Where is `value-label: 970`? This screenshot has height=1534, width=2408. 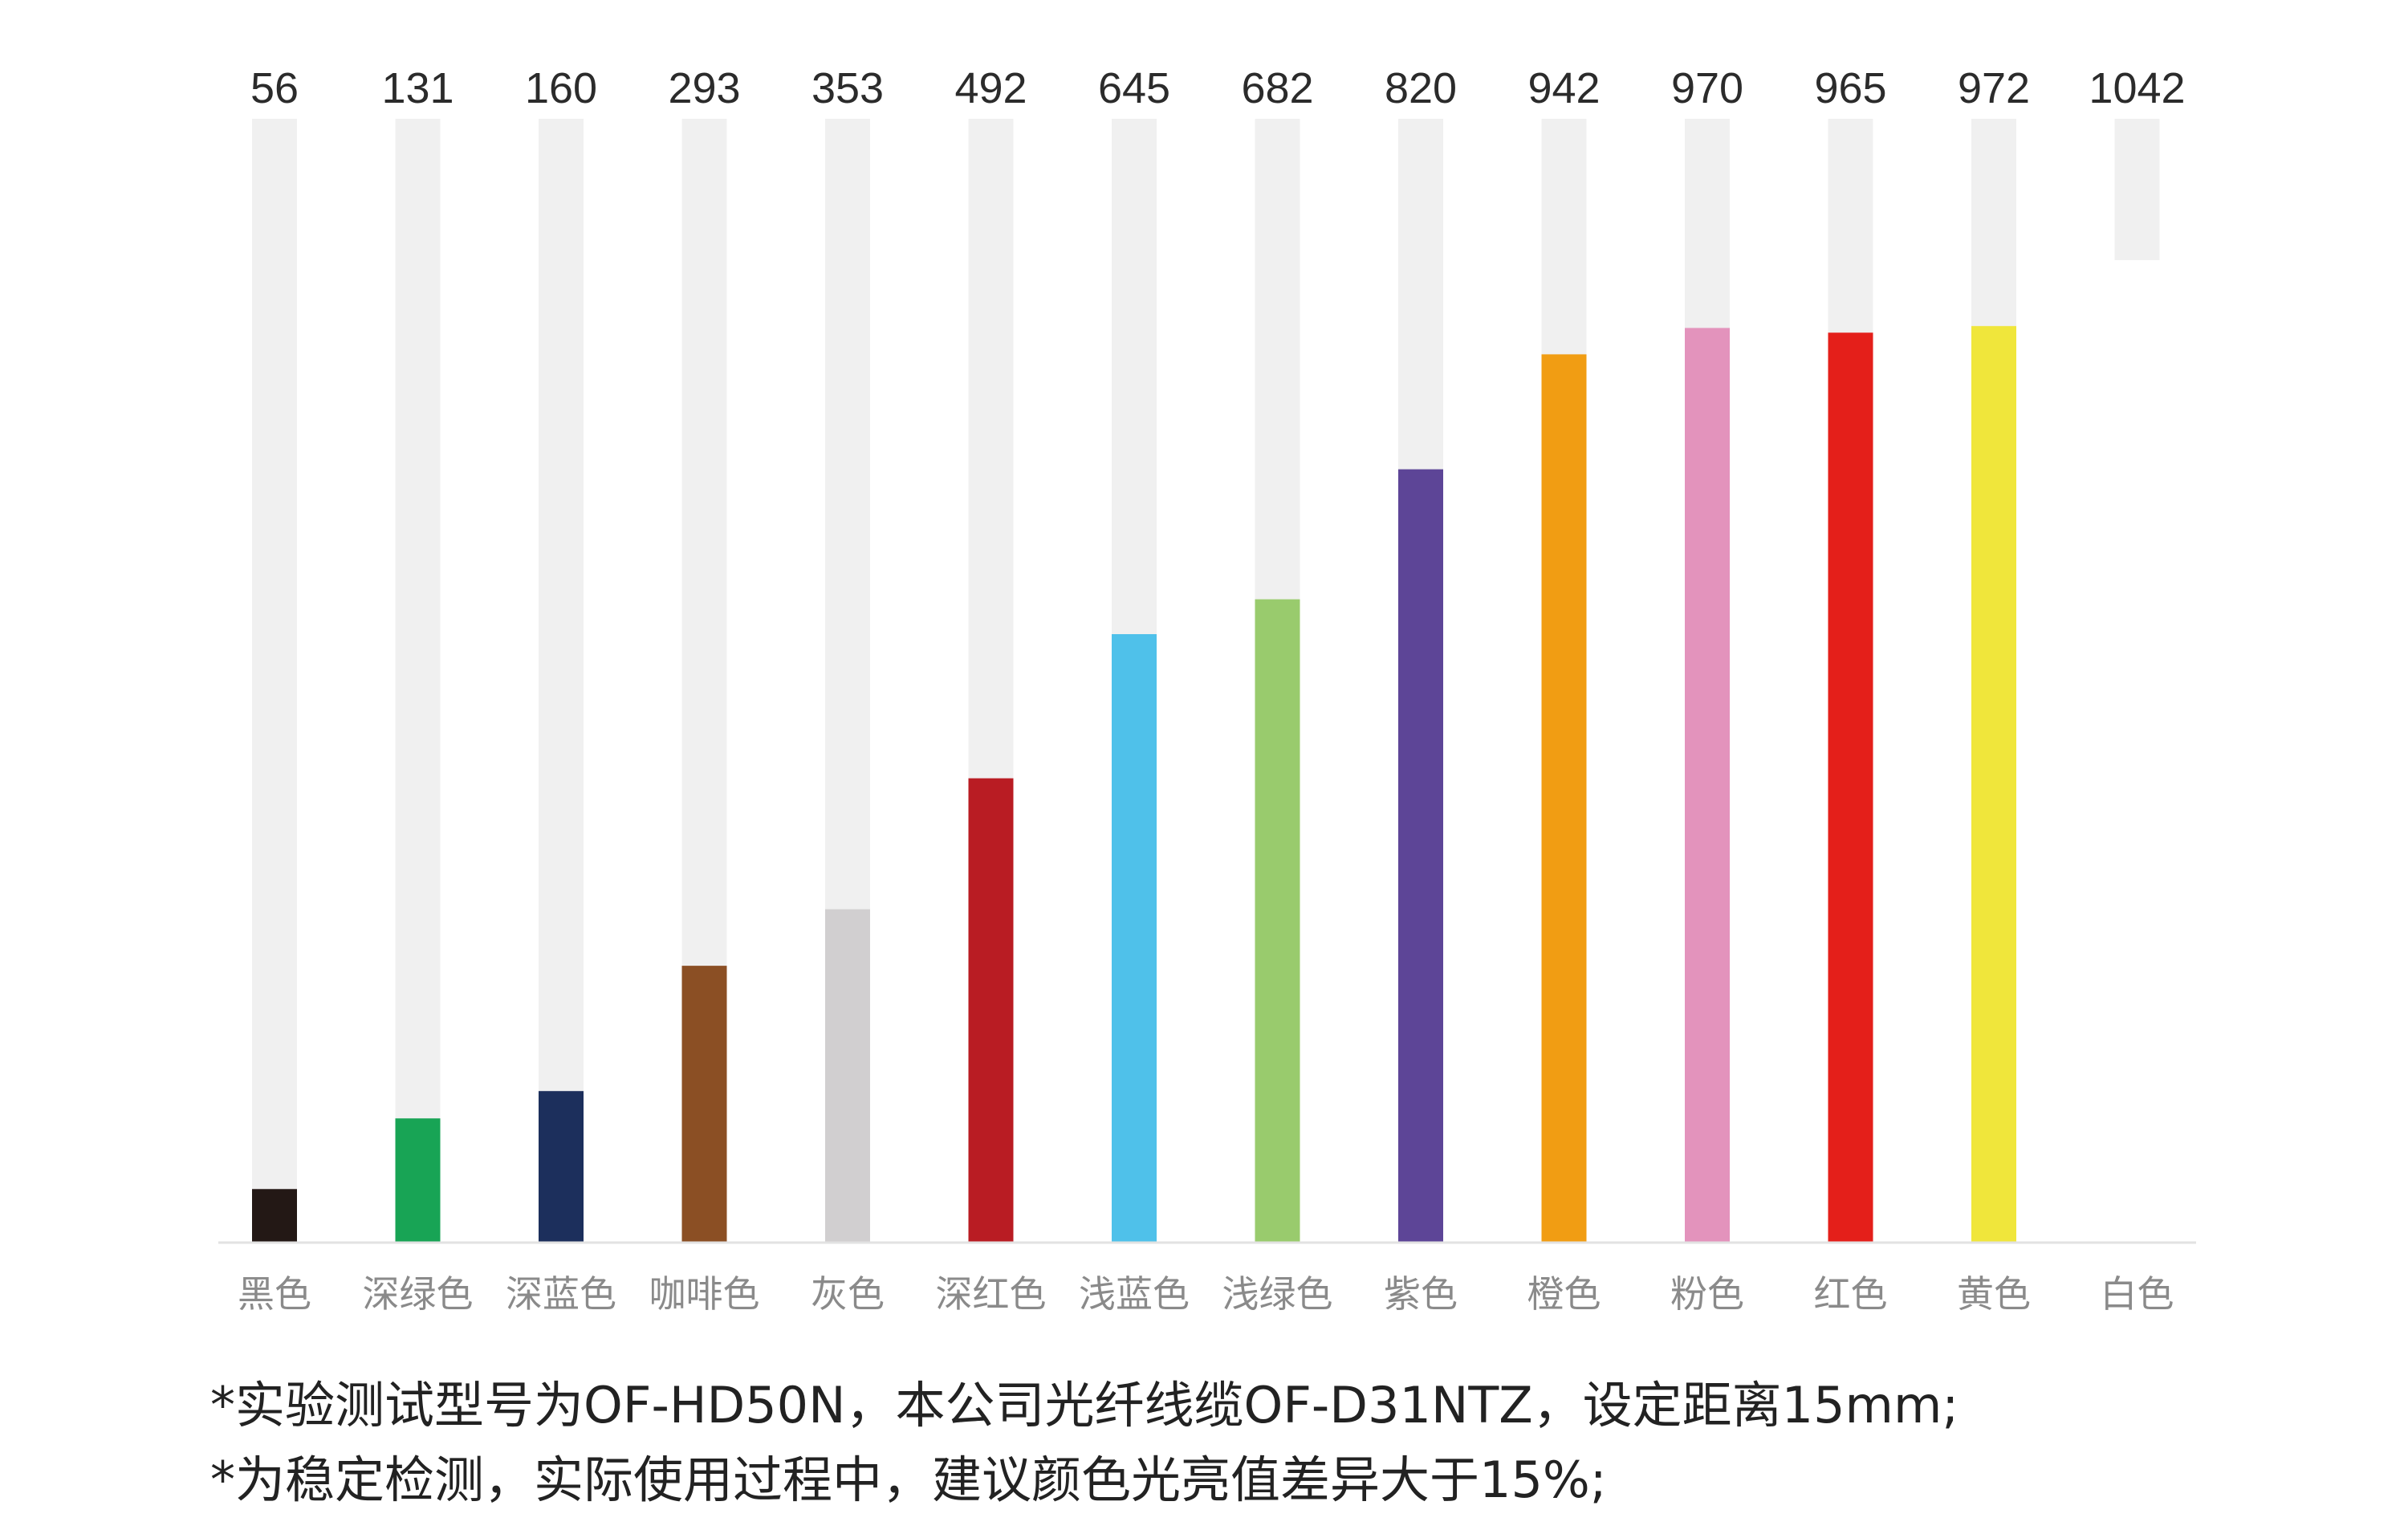 value-label: 970 is located at coordinates (1707, 88).